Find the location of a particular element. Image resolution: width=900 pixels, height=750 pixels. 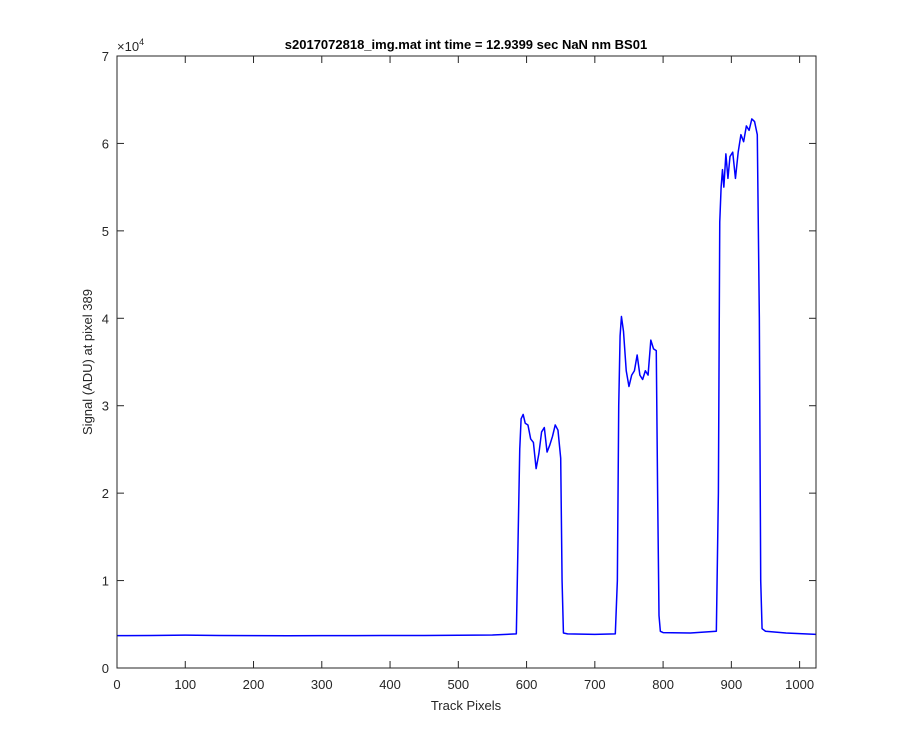

y-tick-label: 6 is located at coordinates (105, 143).